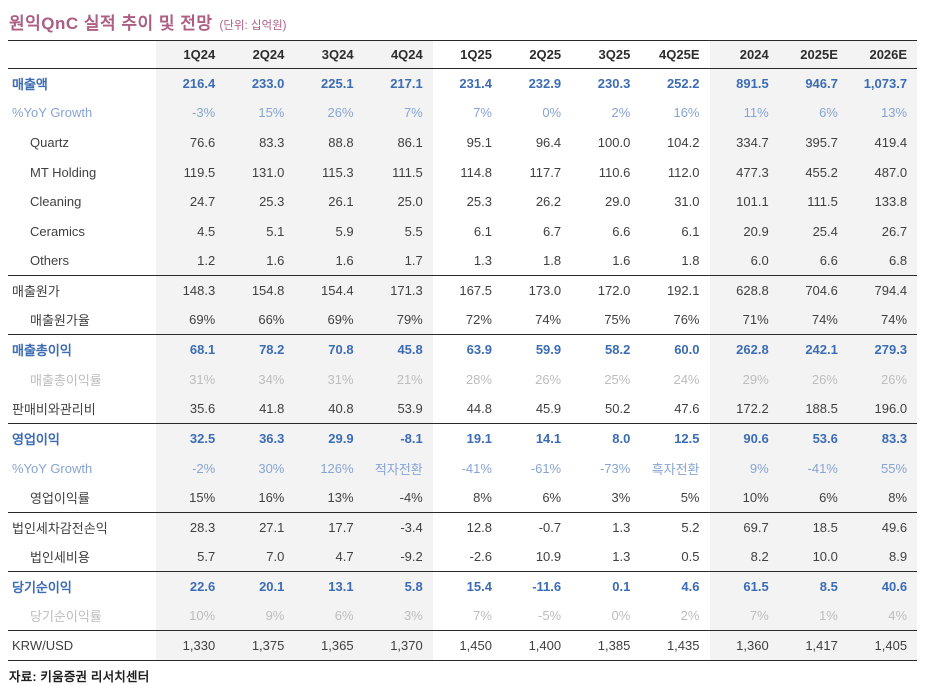 This screenshot has width=925, height=685. What do you see at coordinates (482, 261) in the screenshot?
I see `value-cell: 1.3` at bounding box center [482, 261].